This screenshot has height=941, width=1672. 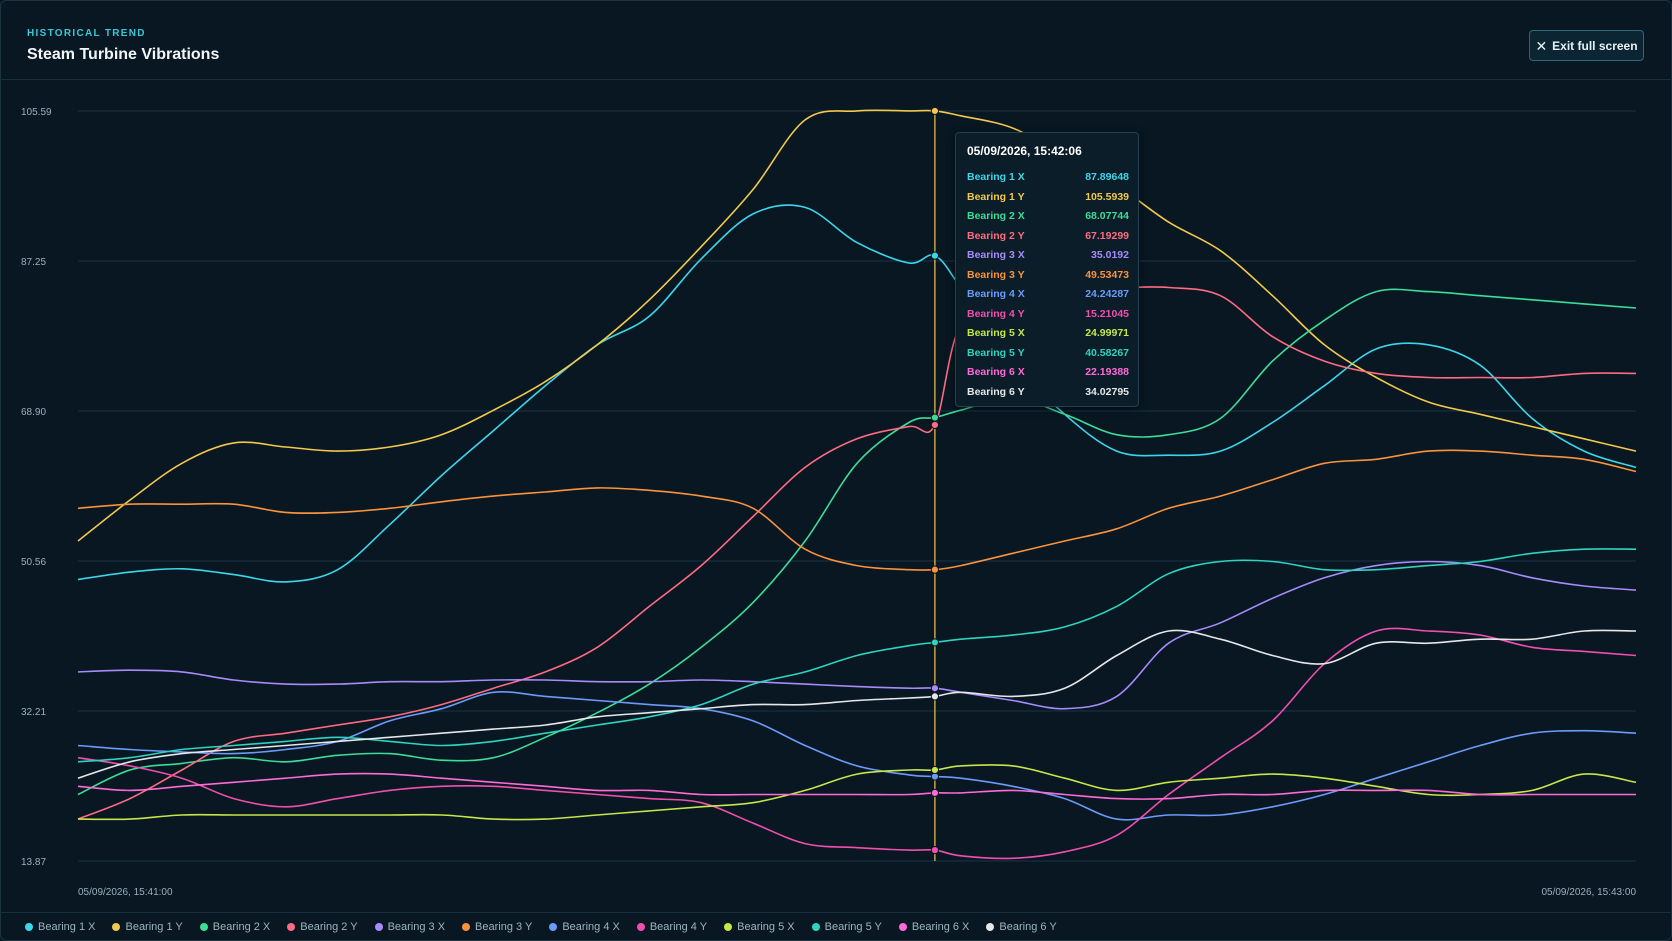 I want to click on legend-label: Bearing 4 Y, so click(x=678, y=927).